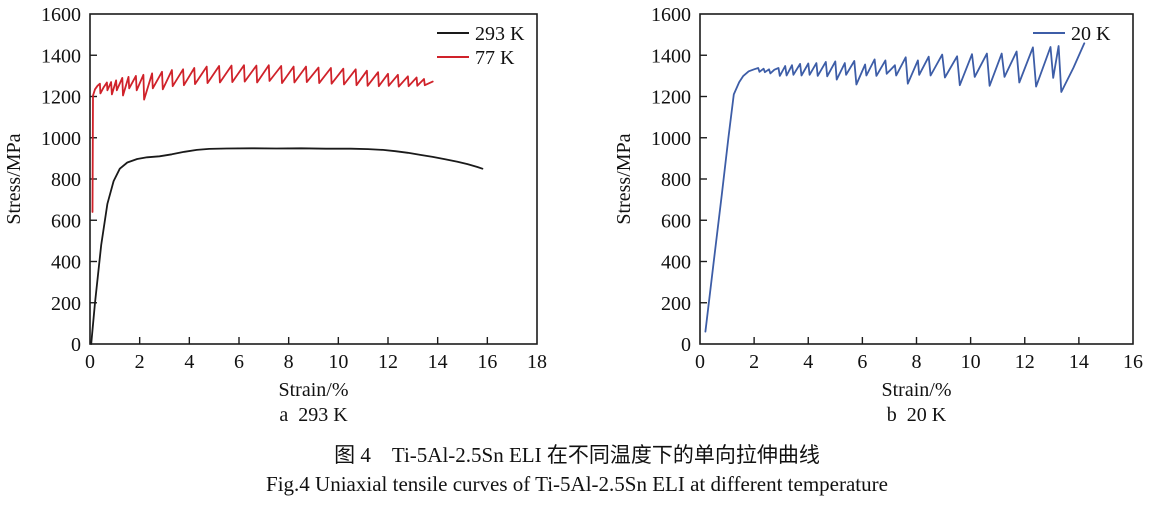  What do you see at coordinates (537, 362) in the screenshot?
I see `x-axis-tick-label: 18` at bounding box center [537, 362].